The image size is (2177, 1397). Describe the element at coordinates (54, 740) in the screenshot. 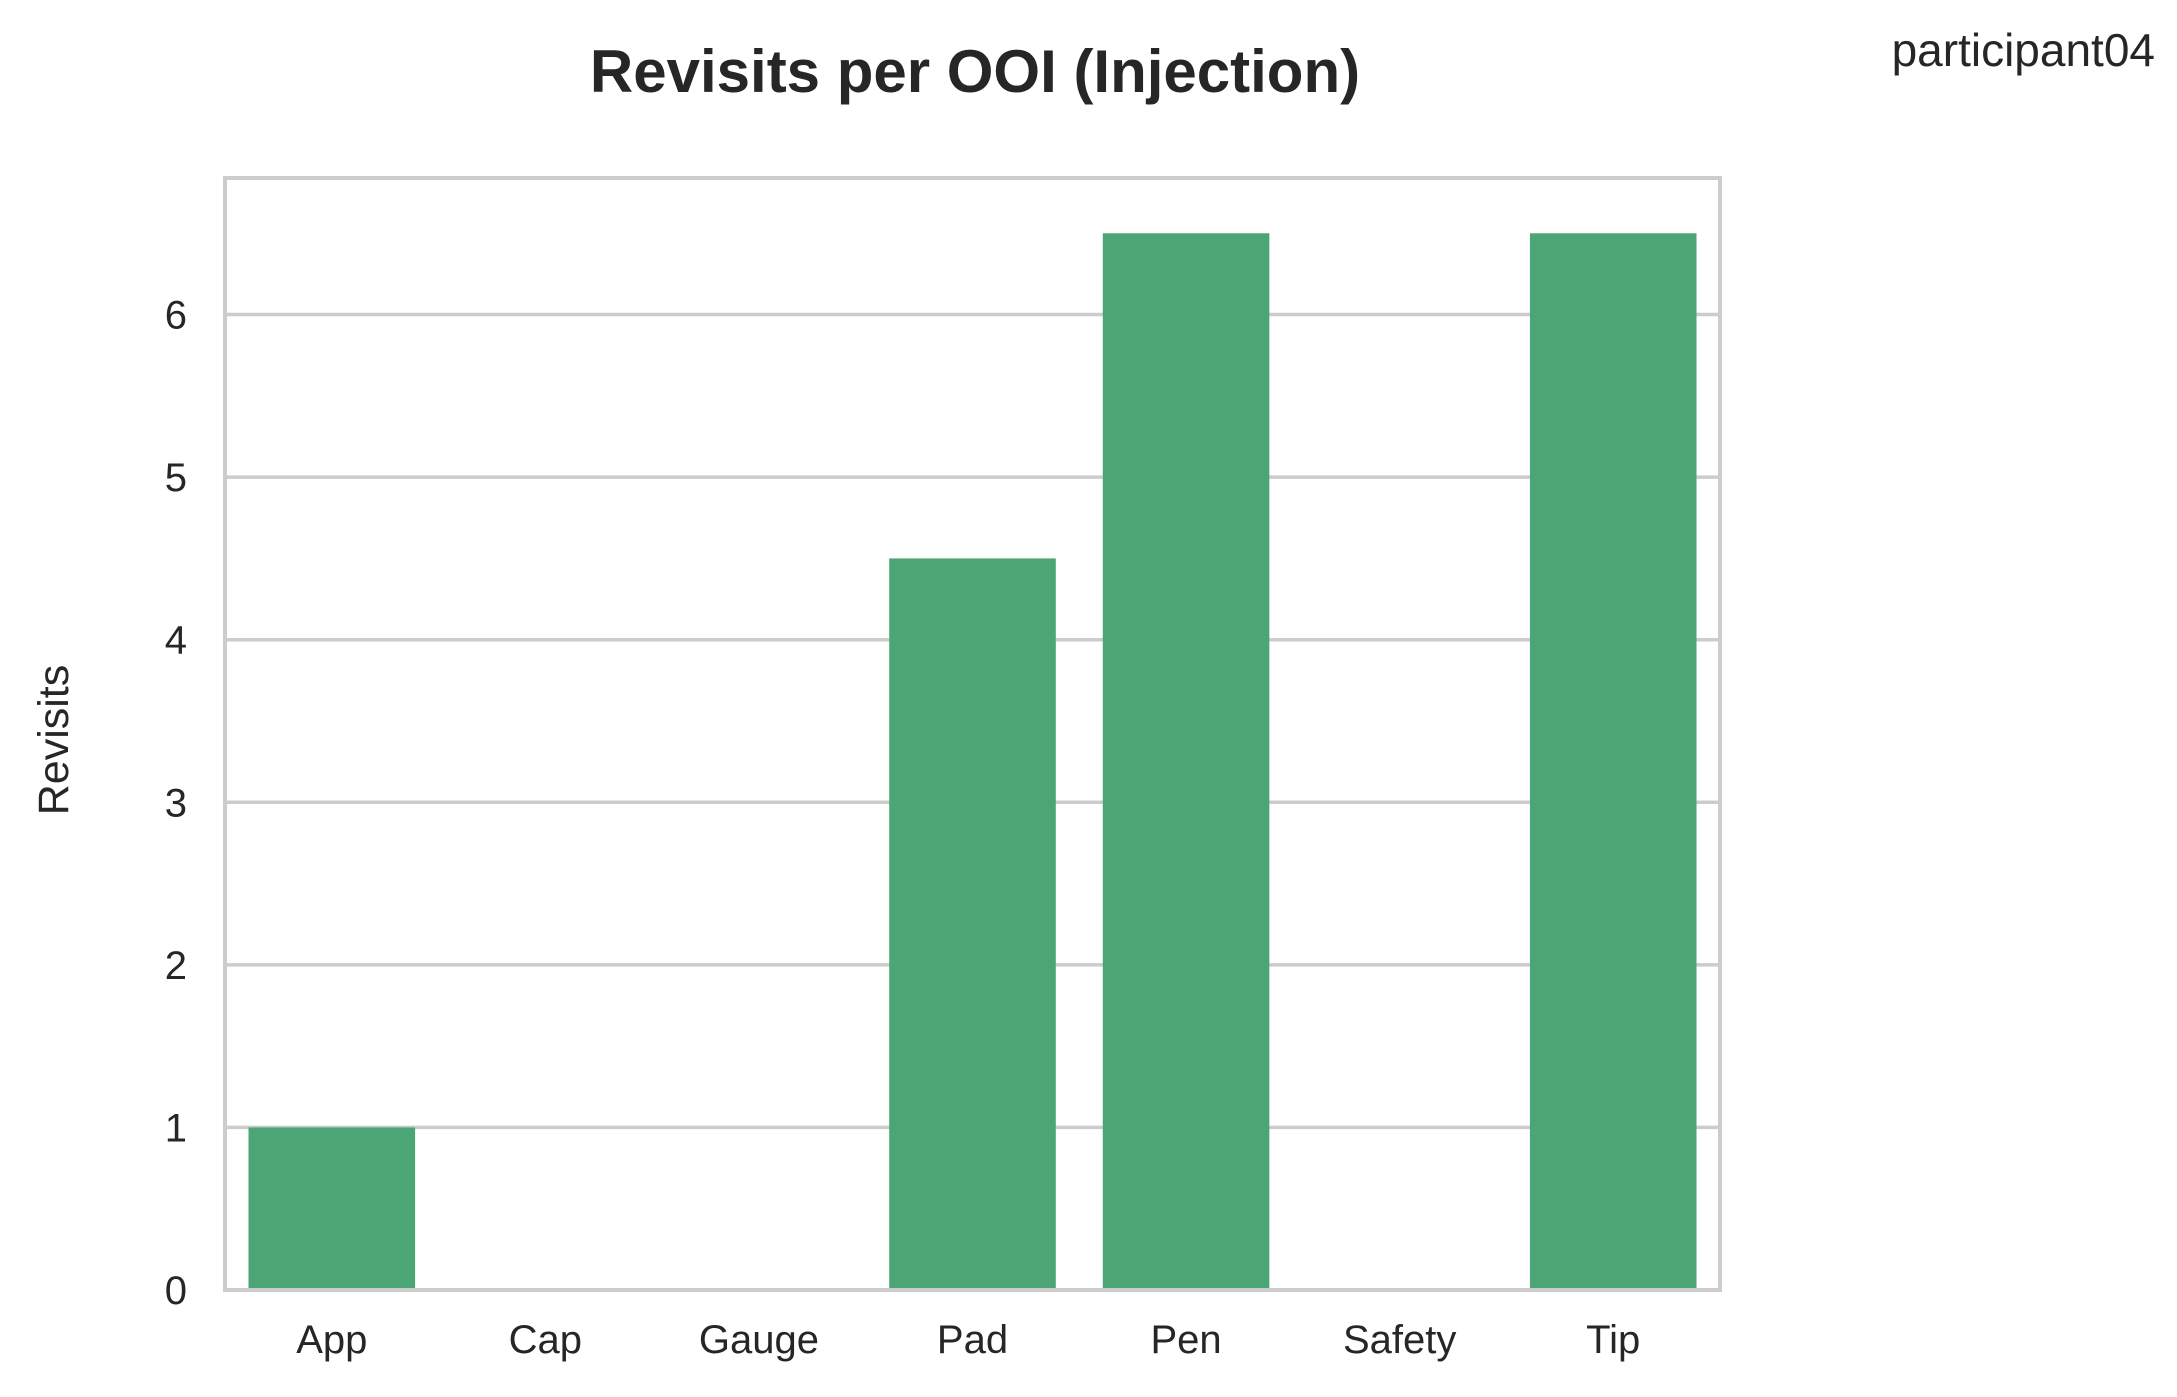

I see `y-axis-label: Revisits` at that location.